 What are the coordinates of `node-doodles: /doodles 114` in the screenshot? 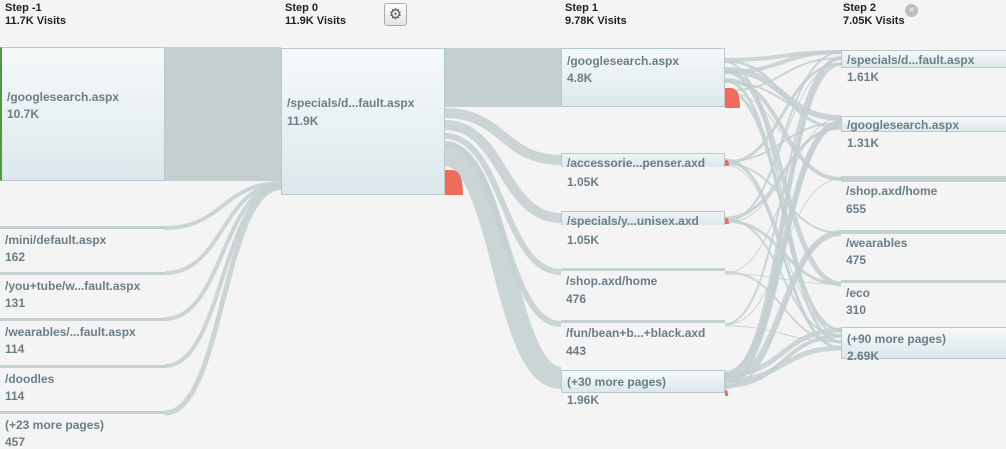 It's located at (82, 385).